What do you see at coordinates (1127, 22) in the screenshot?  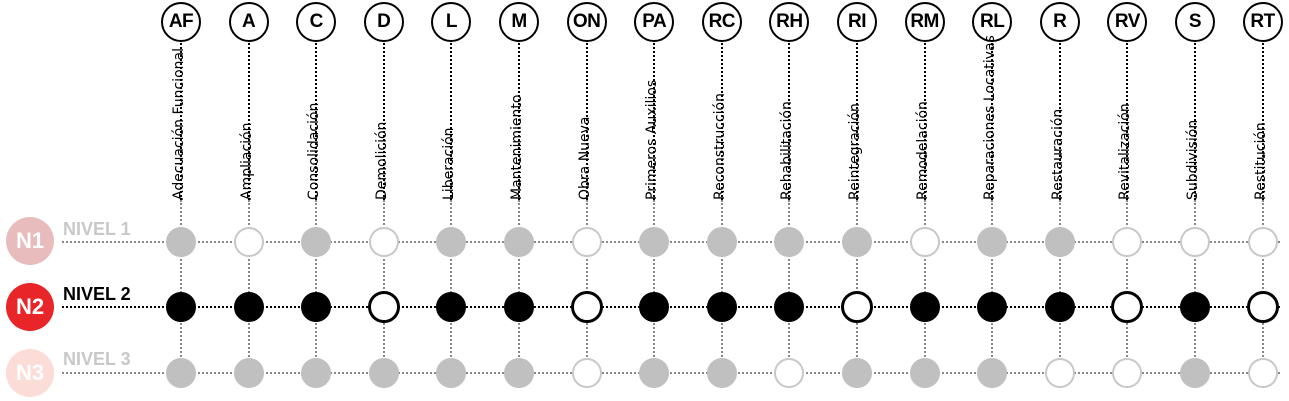 I see `intervention-code-badge: RV` at bounding box center [1127, 22].